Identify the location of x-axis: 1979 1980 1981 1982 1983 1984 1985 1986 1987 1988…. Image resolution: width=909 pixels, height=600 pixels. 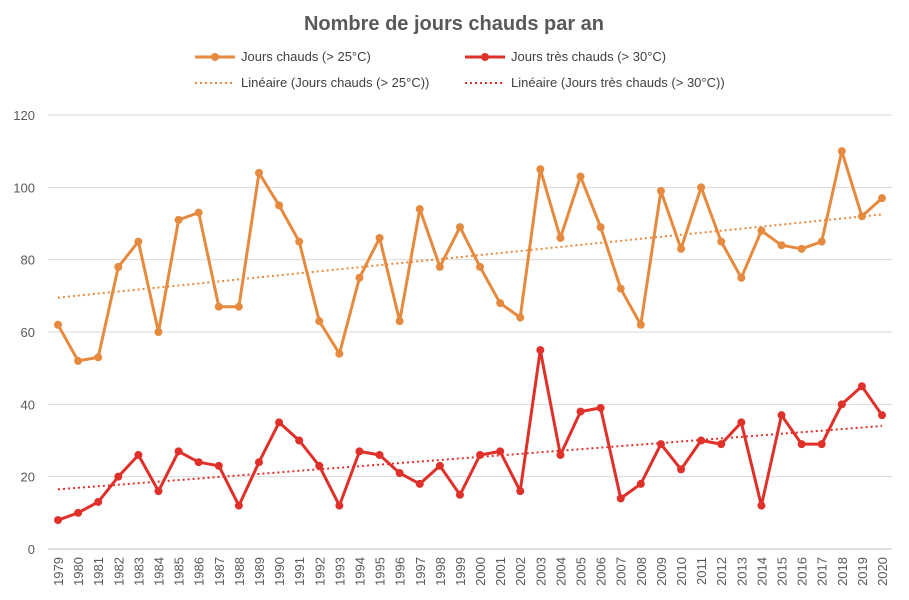
(470, 571).